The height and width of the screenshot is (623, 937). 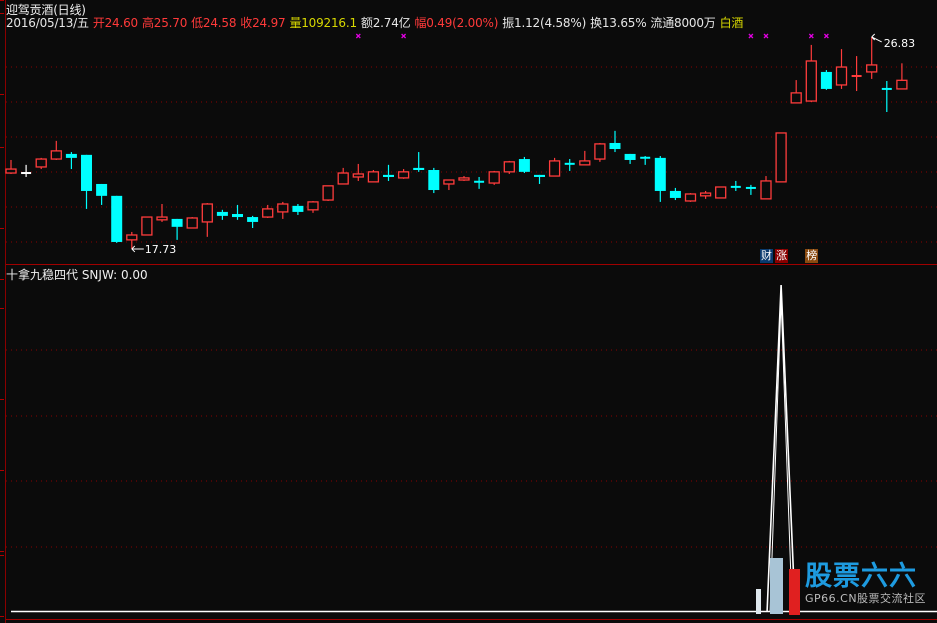 What do you see at coordinates (782, 256) in the screenshot?
I see `badge-limit-up: 涨` at bounding box center [782, 256].